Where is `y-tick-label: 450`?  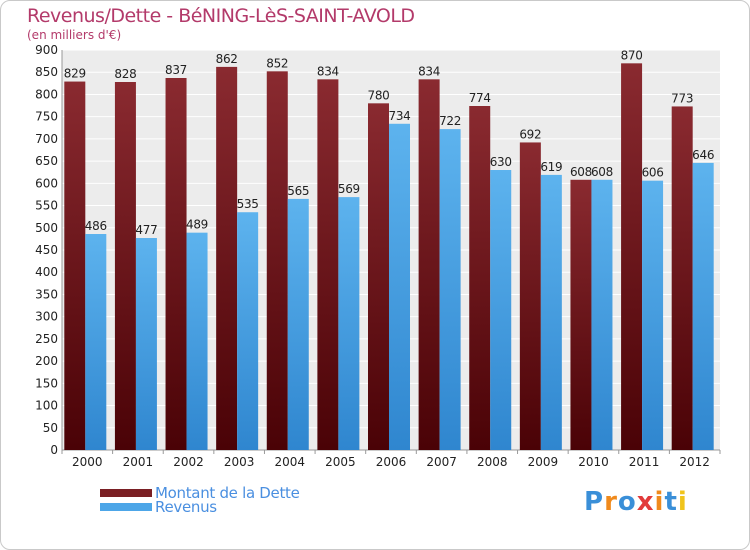 y-tick-label: 450 is located at coordinates (46, 250).